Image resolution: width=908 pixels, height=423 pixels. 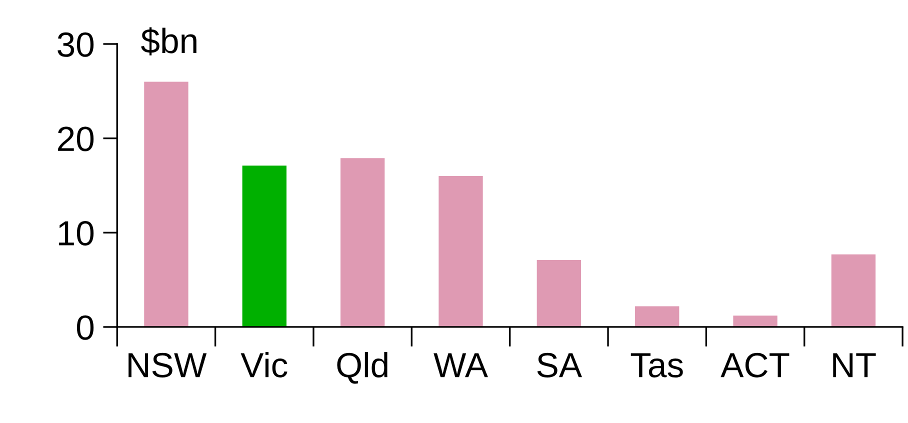 I want to click on x-tick-label: Tas, so click(x=656, y=365).